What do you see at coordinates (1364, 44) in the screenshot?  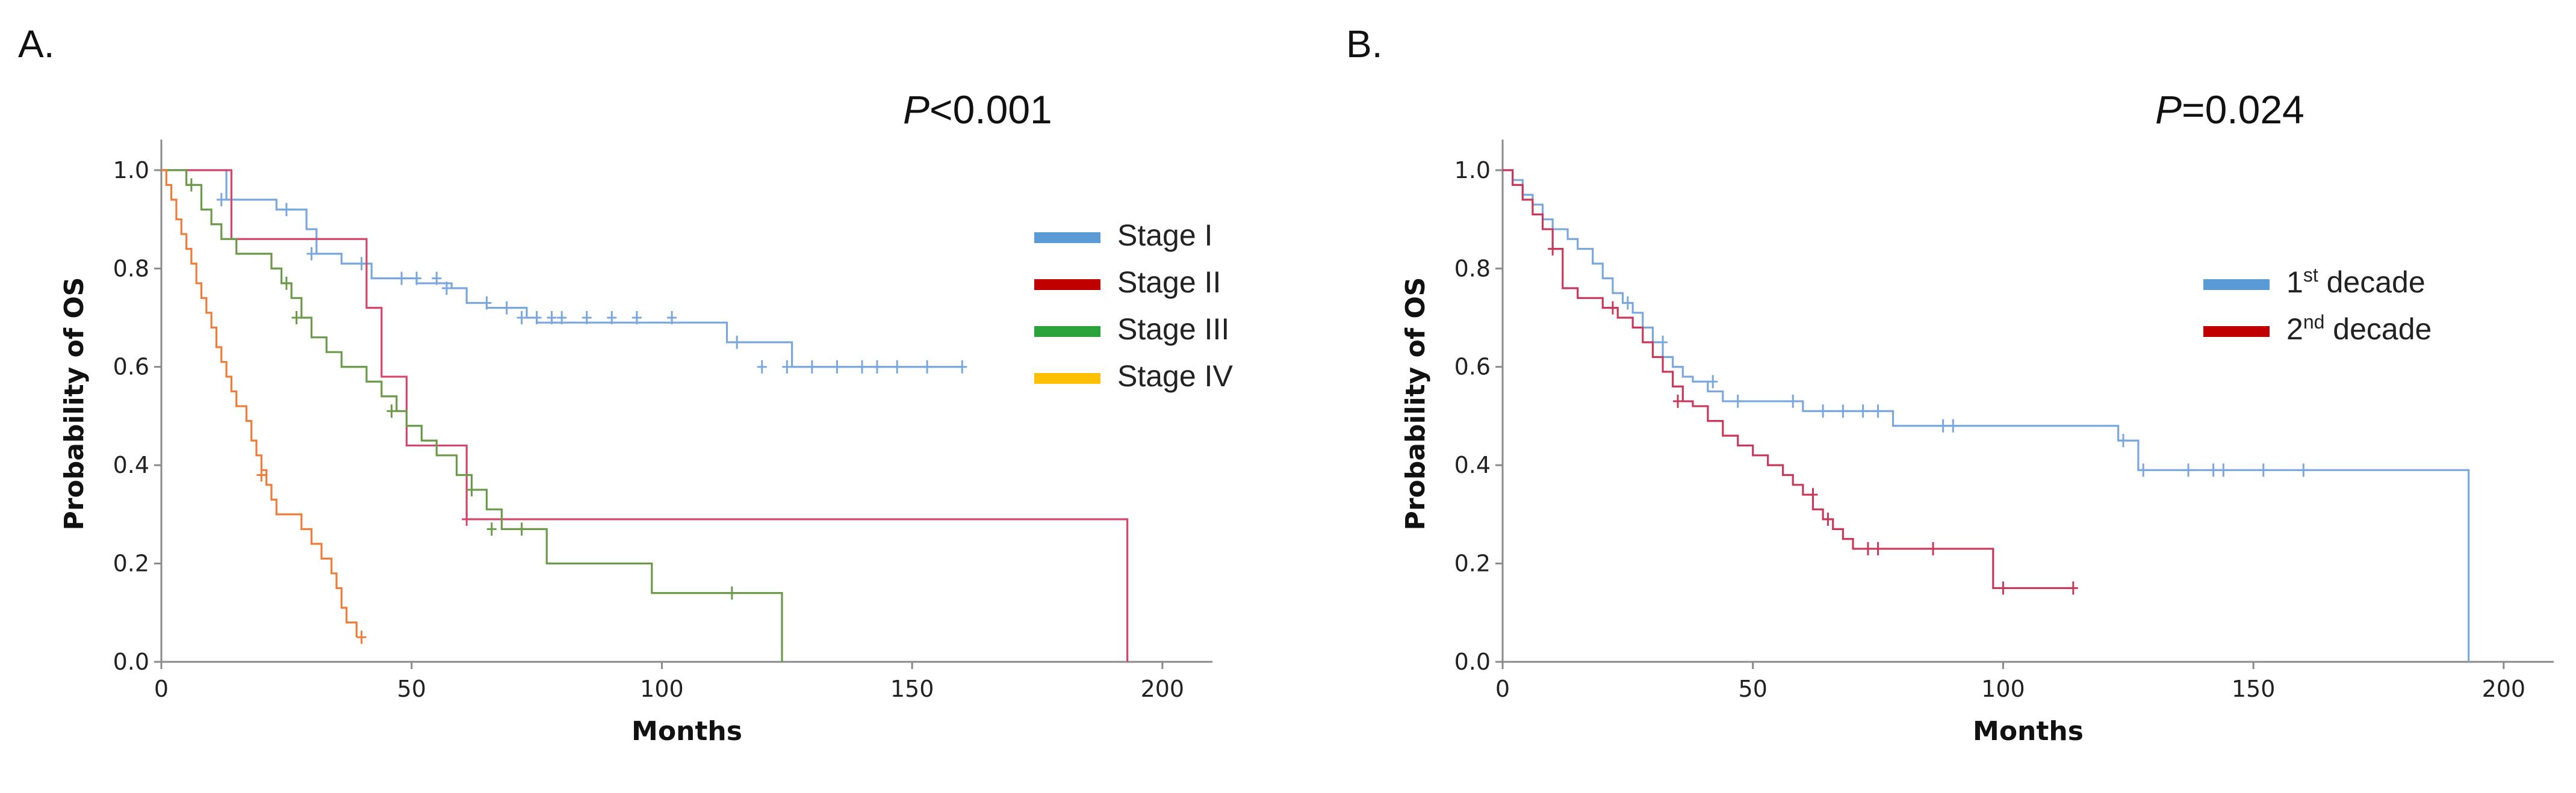 I see `panel-label: B.` at bounding box center [1364, 44].